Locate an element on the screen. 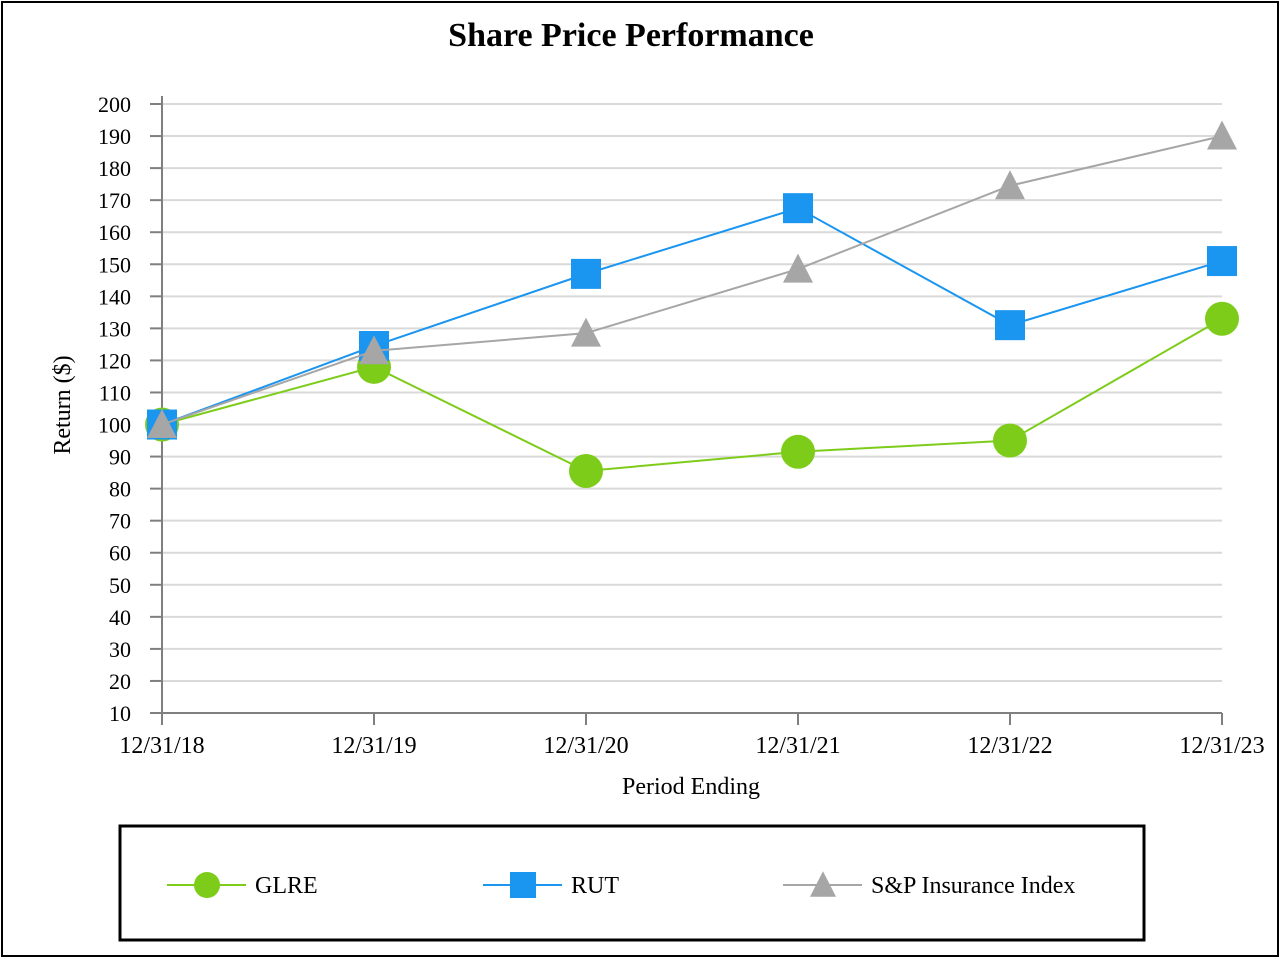 This screenshot has width=1282, height=960. y-tick-label: 20 is located at coordinates (120, 681).